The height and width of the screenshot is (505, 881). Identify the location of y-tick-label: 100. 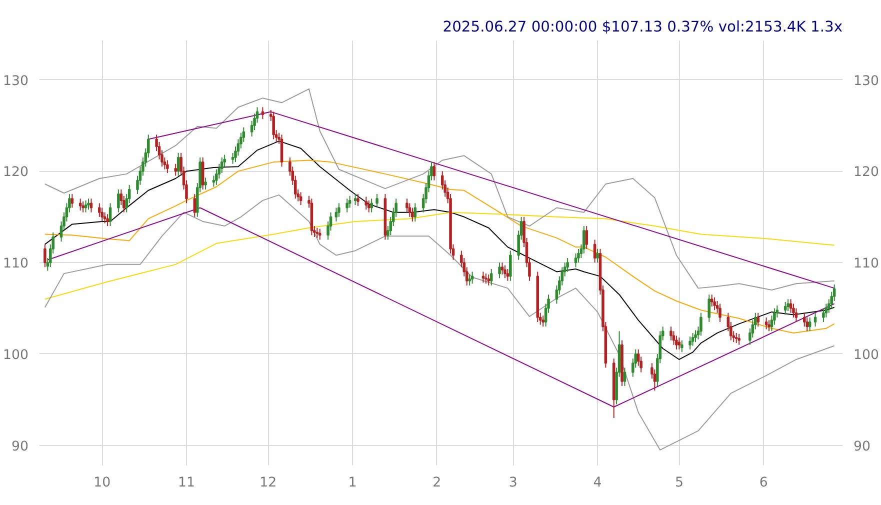
(16, 355).